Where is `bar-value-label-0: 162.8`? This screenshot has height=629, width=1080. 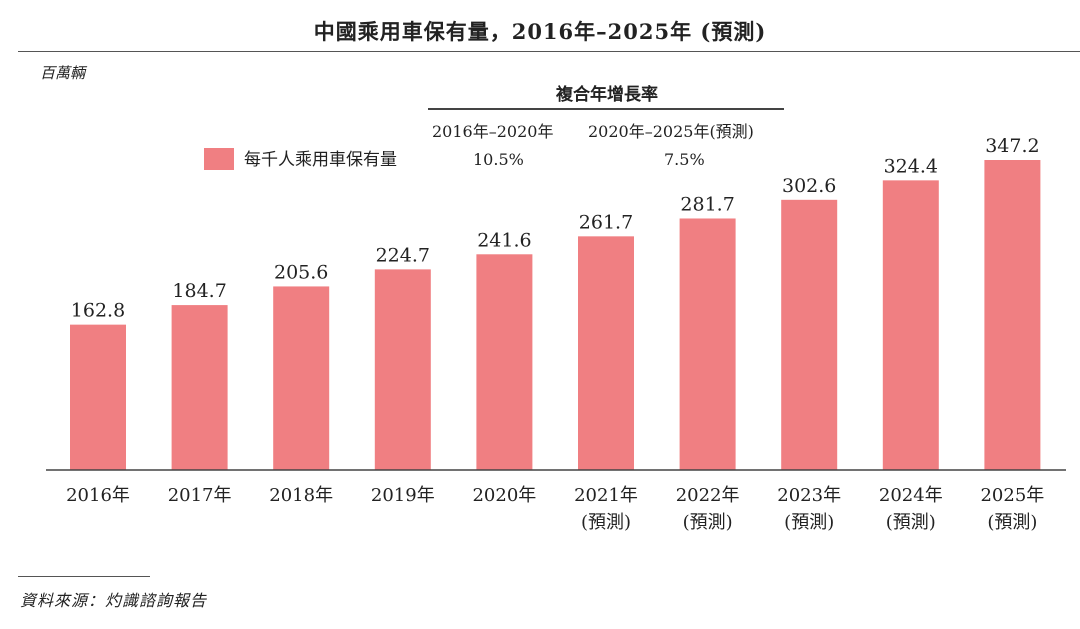
bar-value-label-0: 162.8 is located at coordinates (98, 311).